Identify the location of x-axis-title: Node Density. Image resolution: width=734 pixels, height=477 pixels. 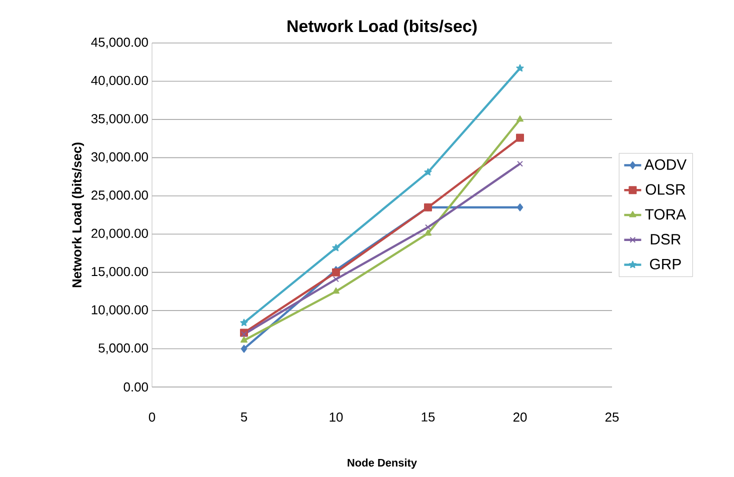
(382, 463).